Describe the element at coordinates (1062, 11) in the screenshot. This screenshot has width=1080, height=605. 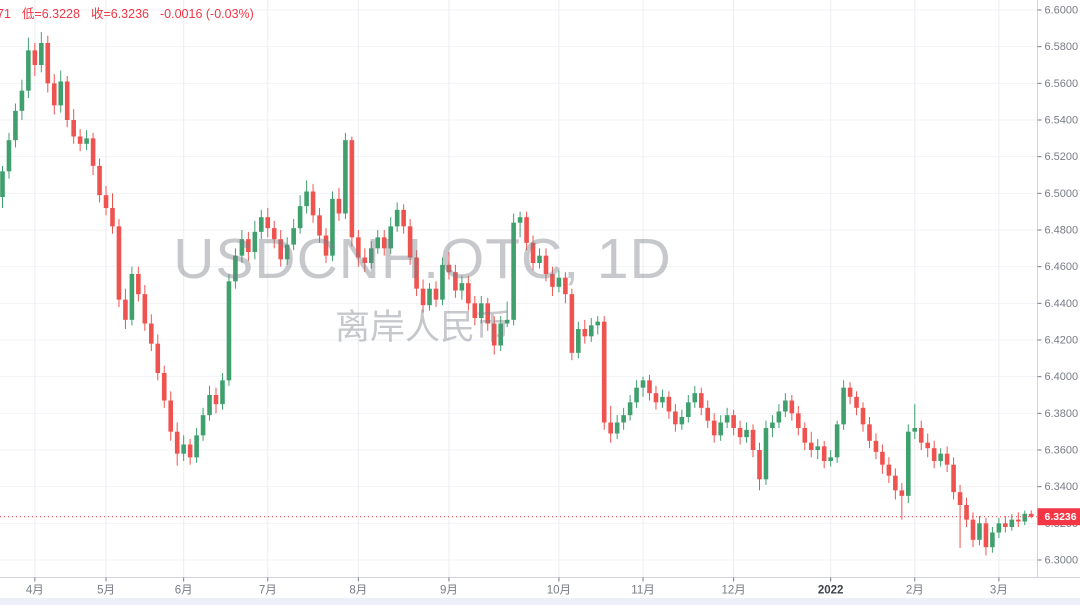
I see `price-label: 6.6000` at that location.